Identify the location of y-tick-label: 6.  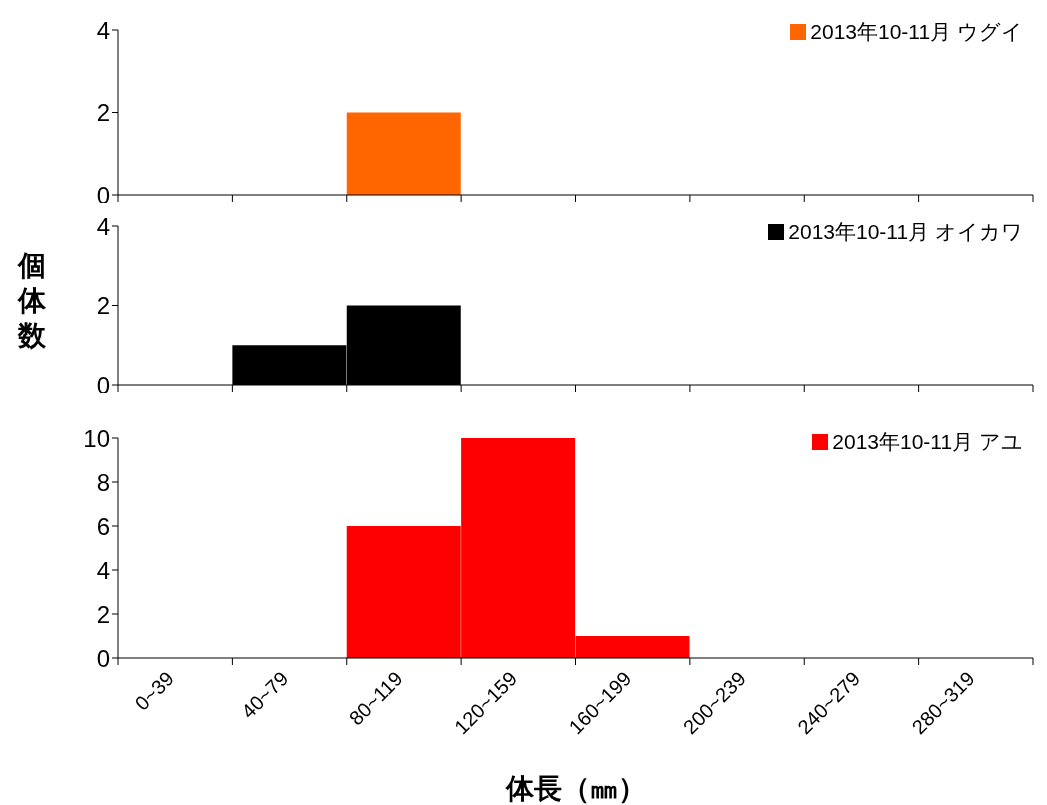
(103, 526).